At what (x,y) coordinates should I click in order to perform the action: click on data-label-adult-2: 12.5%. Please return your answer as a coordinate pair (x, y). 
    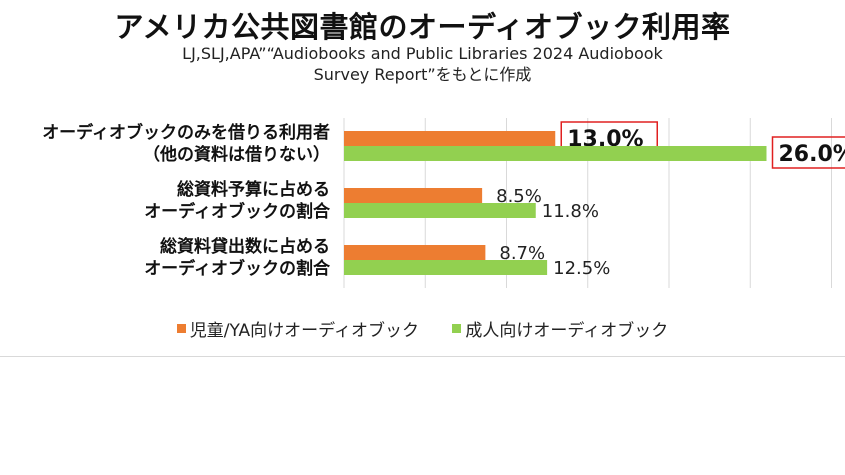
    Looking at the image, I should click on (581, 268).